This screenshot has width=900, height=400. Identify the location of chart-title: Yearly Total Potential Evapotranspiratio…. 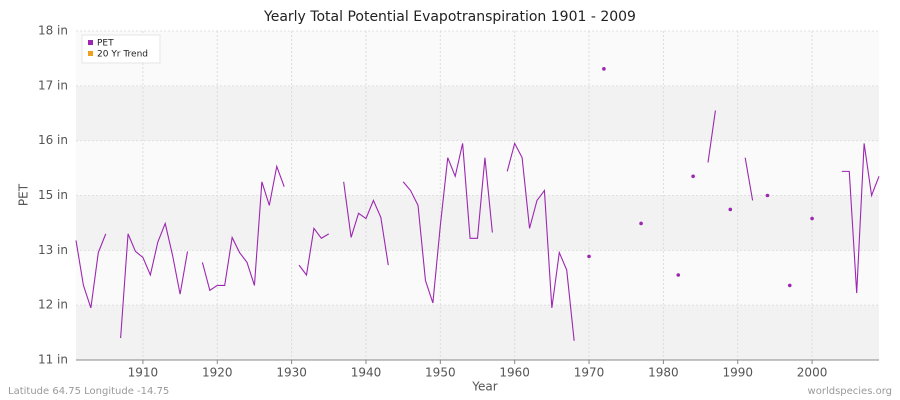
(449, 17).